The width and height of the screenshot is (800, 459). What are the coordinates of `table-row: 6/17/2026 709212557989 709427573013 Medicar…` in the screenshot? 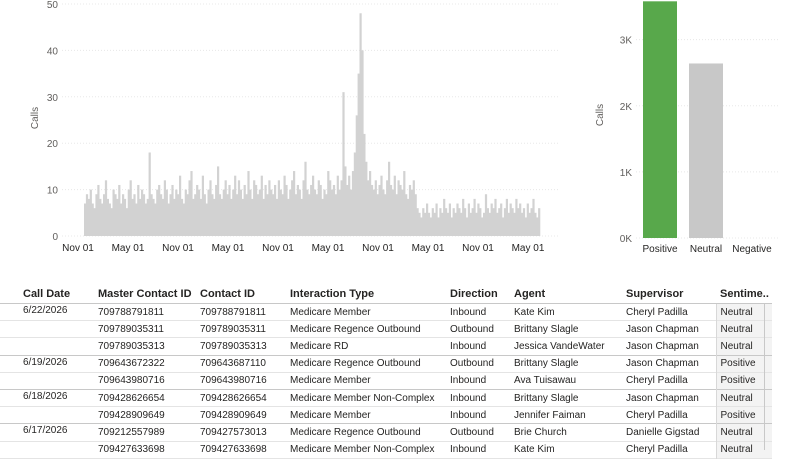 It's located at (386, 432).